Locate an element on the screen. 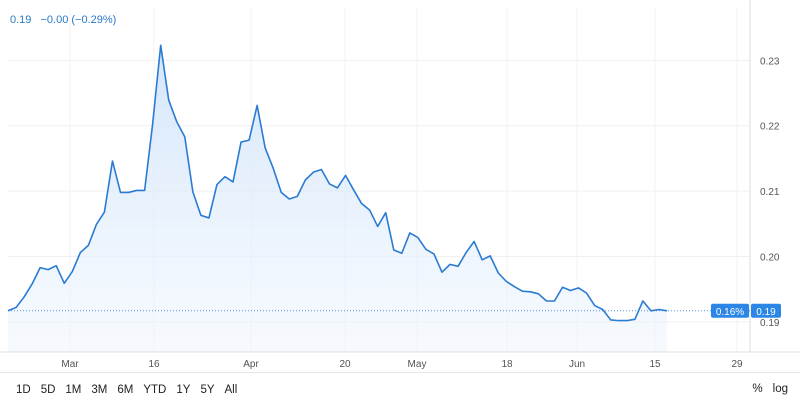 The image size is (800, 413). y-tick-label: 0.22 is located at coordinates (770, 127).